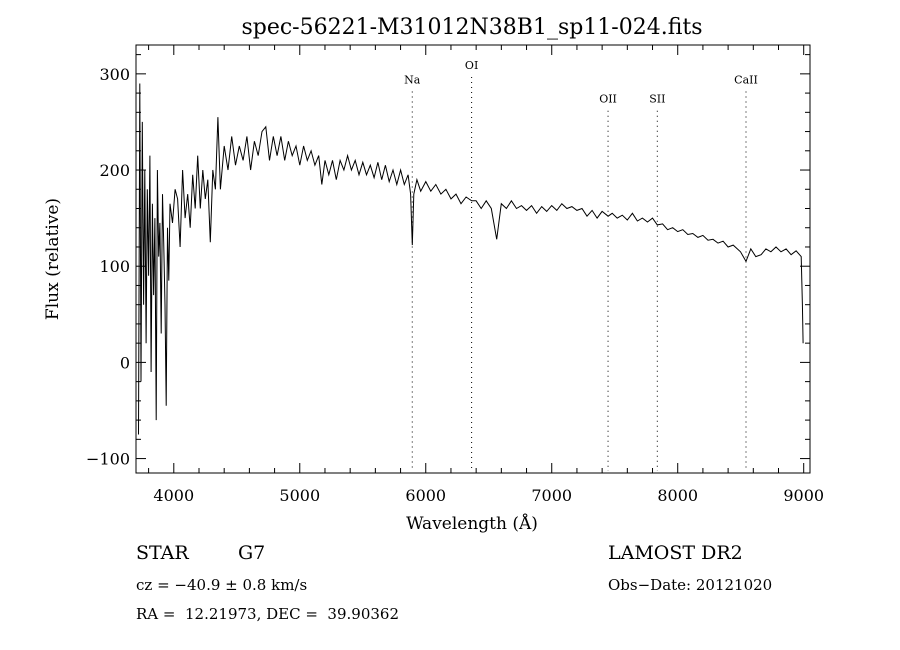 Image resolution: width=900 pixels, height=650 pixels. I want to click on x-tick-label: 7000, so click(551, 495).